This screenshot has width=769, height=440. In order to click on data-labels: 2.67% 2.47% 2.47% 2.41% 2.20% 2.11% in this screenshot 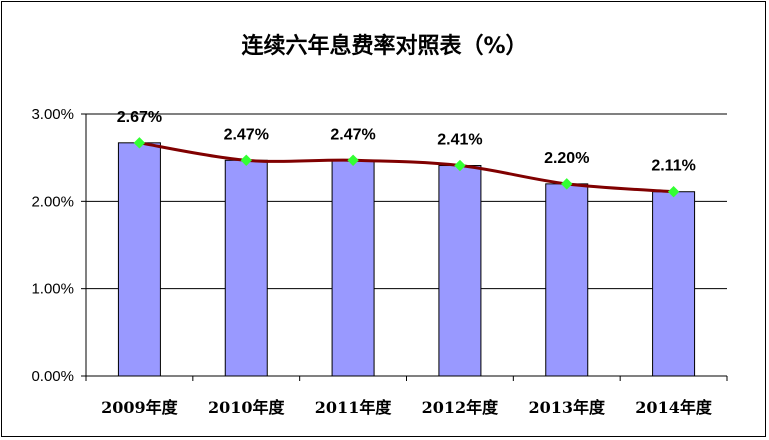, I will do `click(406, 142)`.